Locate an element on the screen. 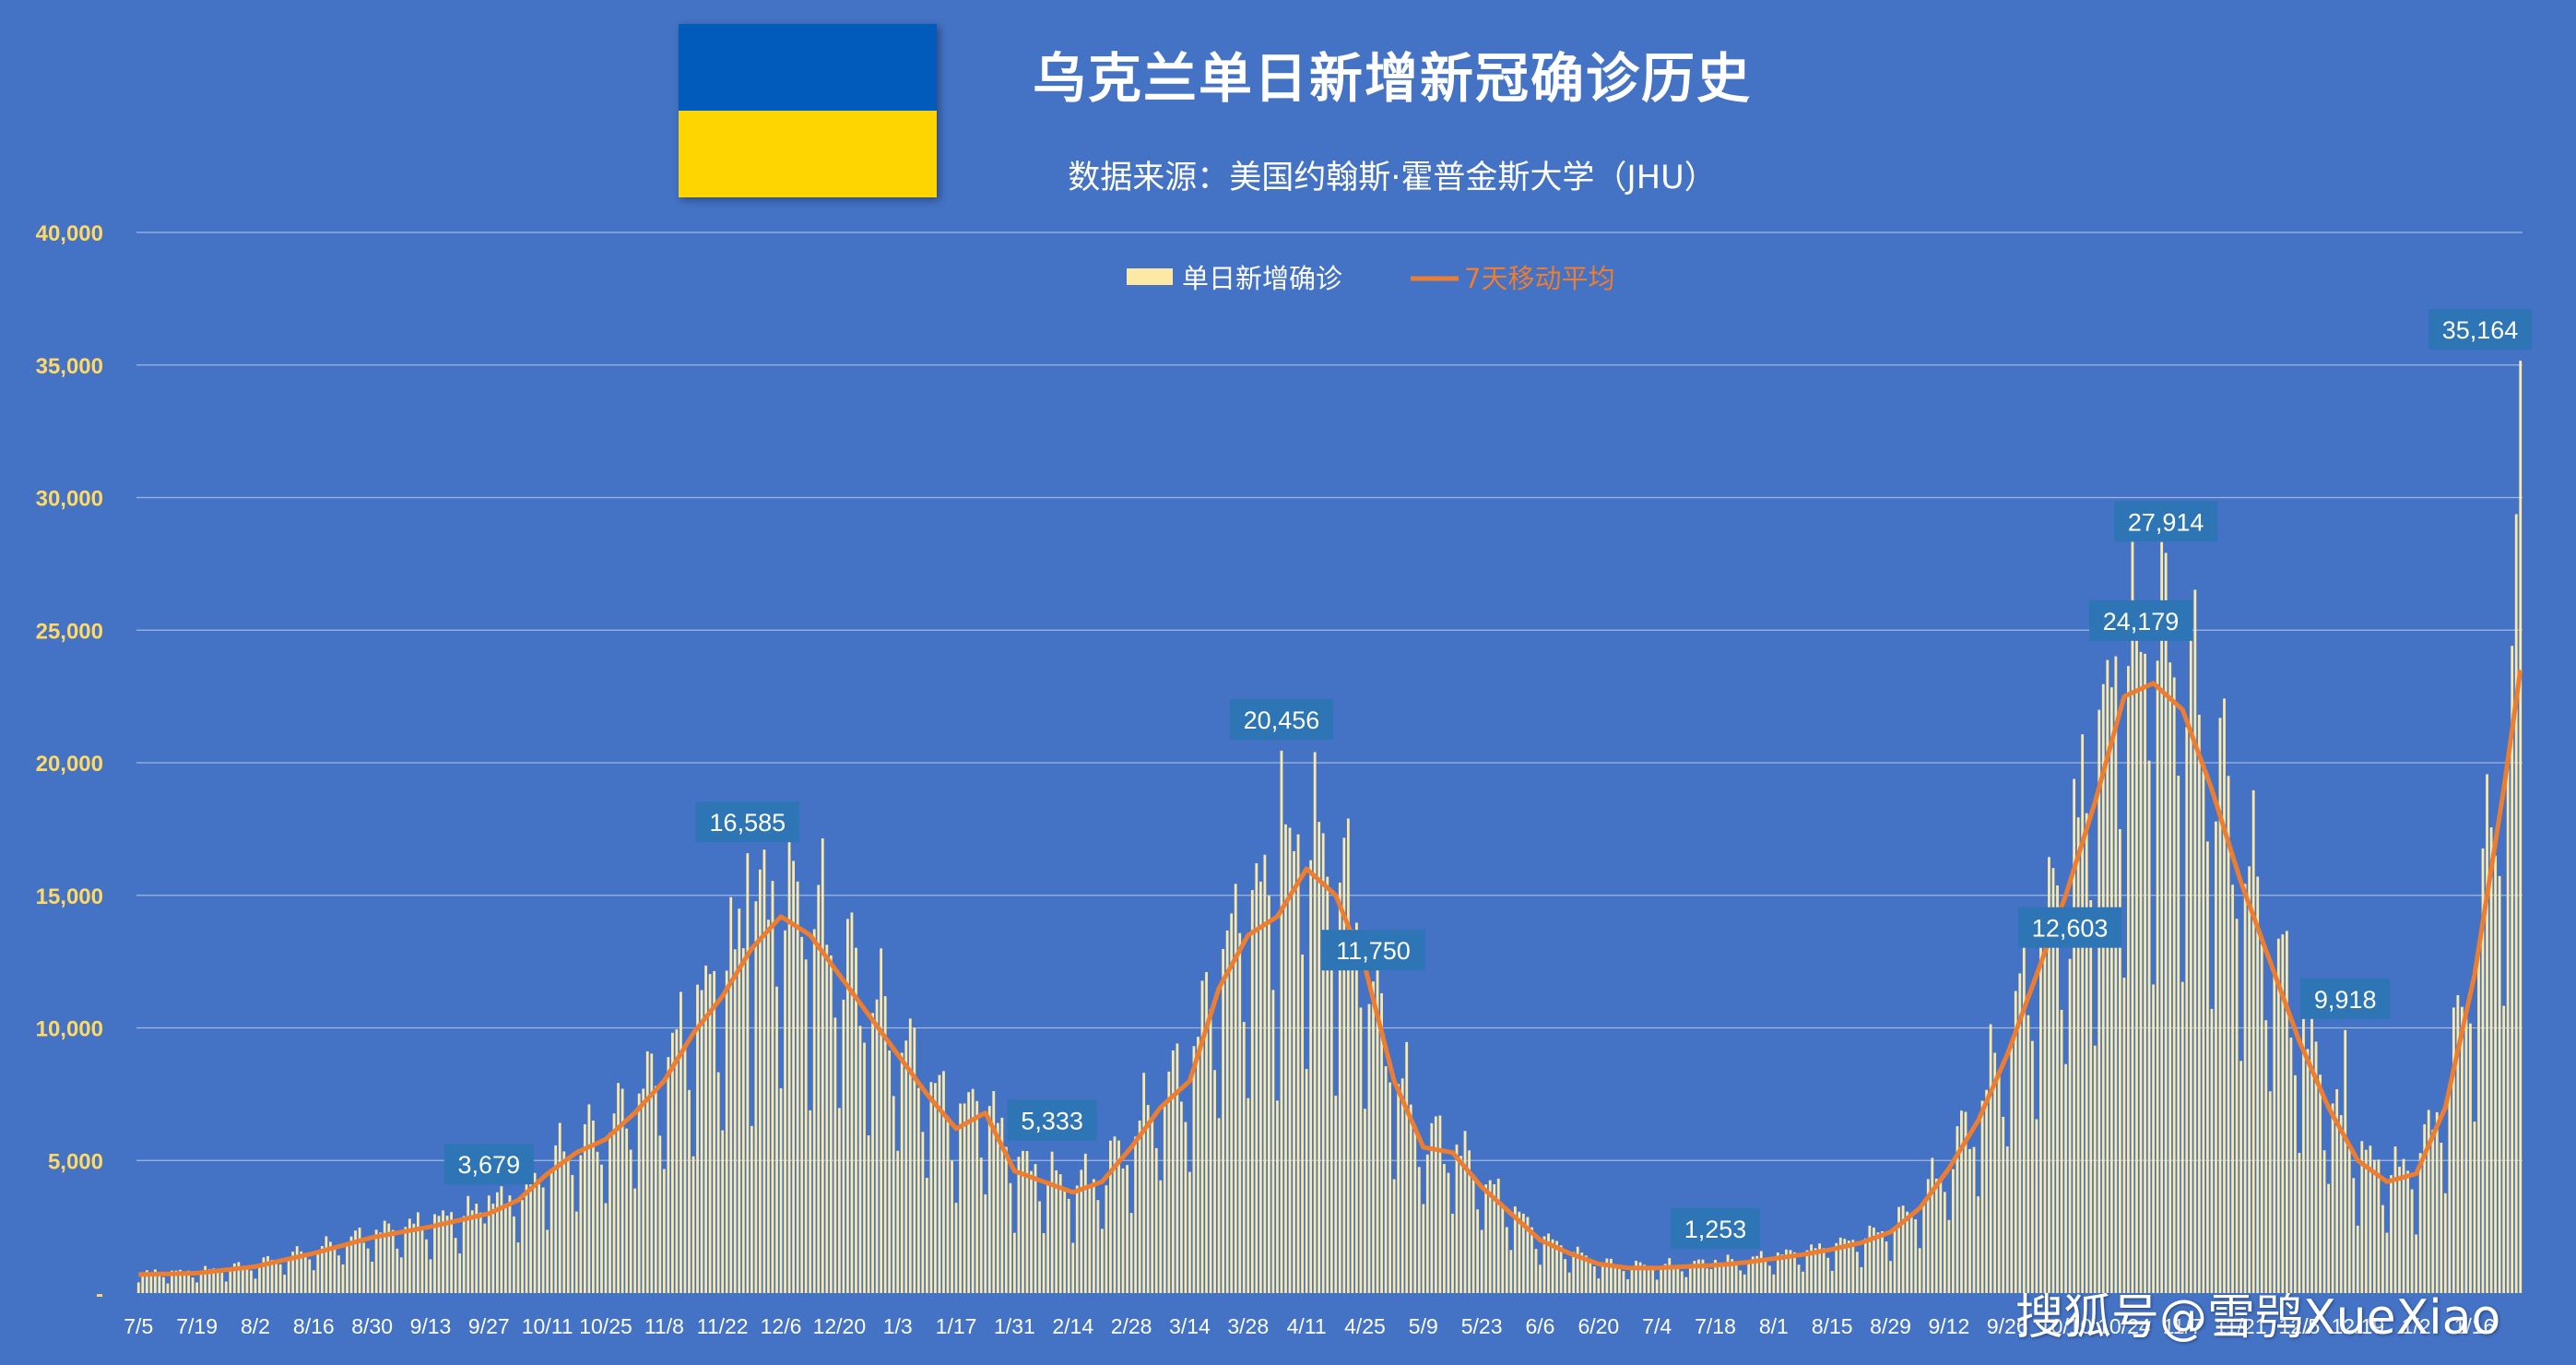  x-tick-label: 6/6 is located at coordinates (1539, 1326).